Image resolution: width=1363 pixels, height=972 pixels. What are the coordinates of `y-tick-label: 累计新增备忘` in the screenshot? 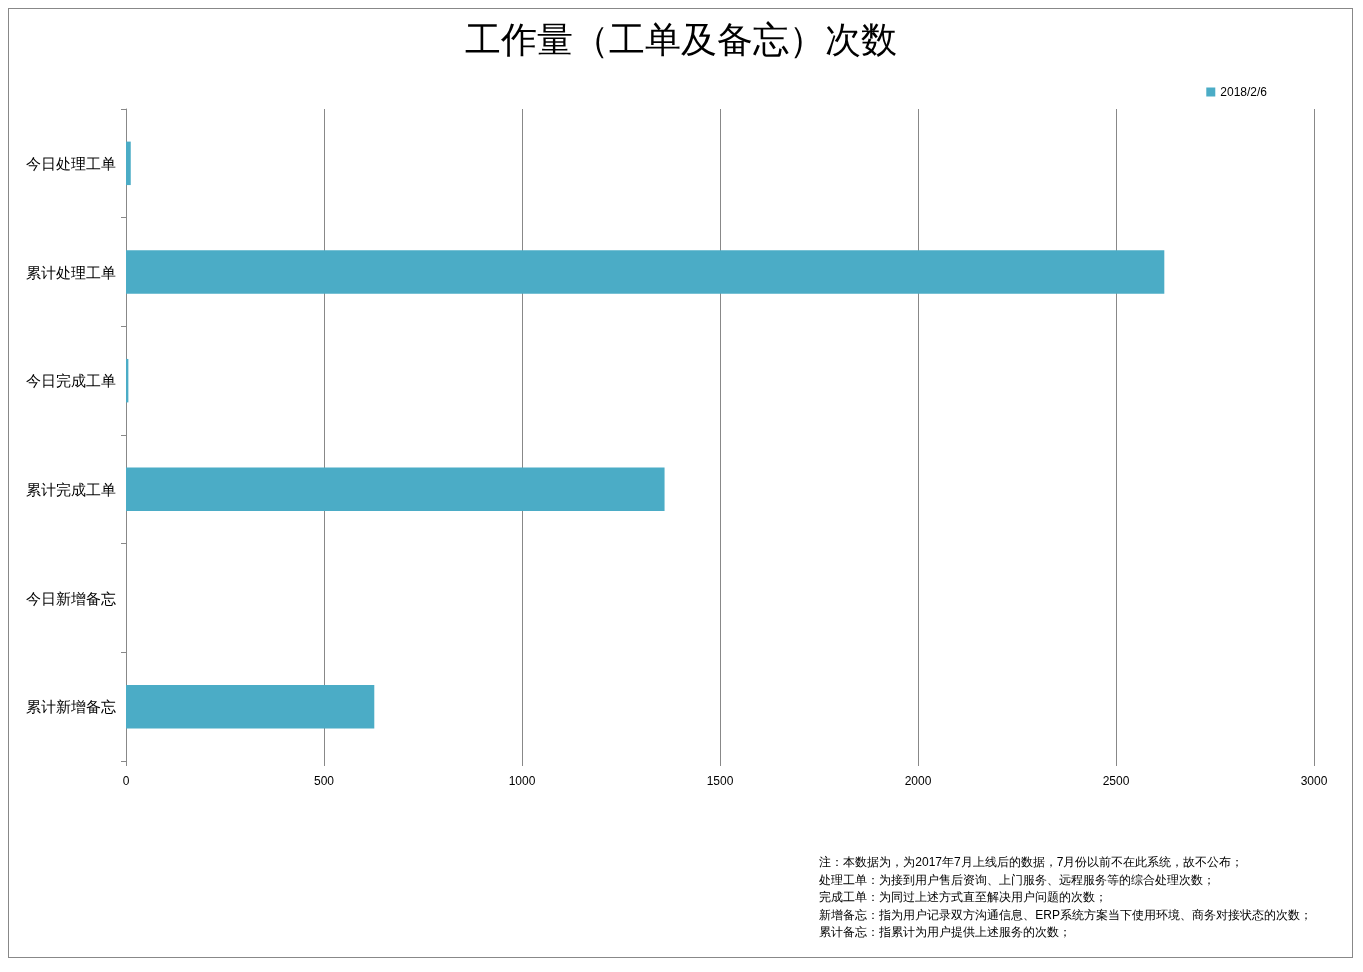 It's located at (71, 707).